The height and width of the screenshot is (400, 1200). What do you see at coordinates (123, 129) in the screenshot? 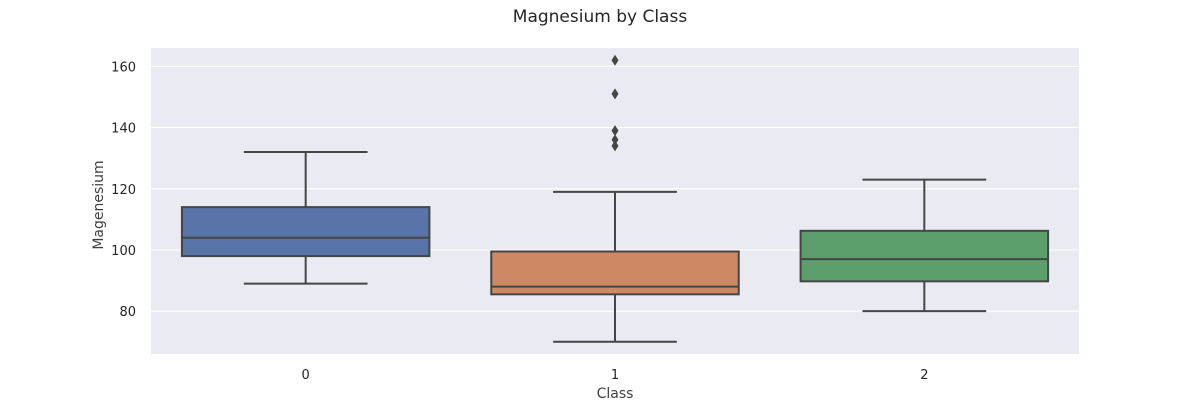
I see `y-tick-label: 140` at bounding box center [123, 129].